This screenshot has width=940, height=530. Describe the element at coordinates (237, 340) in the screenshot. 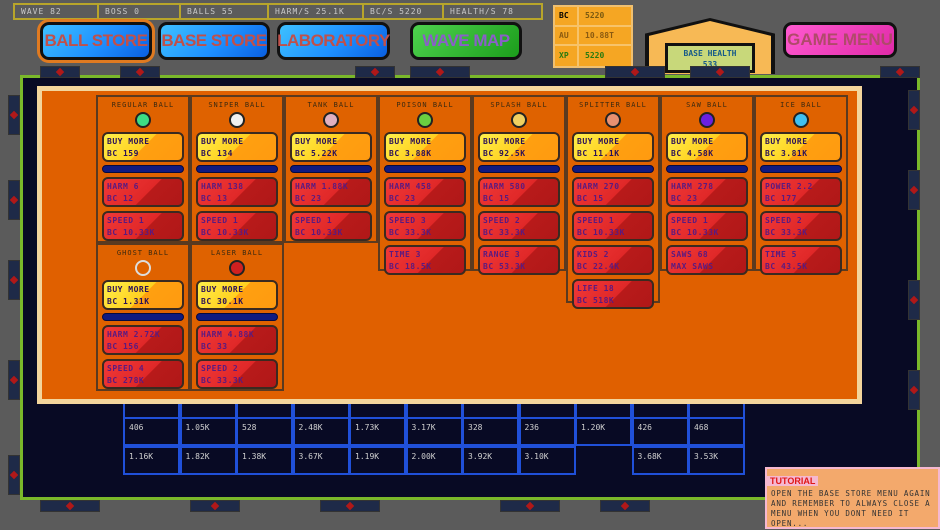

I see `upgrade-button: HARM 4.88K BC 33` at that location.